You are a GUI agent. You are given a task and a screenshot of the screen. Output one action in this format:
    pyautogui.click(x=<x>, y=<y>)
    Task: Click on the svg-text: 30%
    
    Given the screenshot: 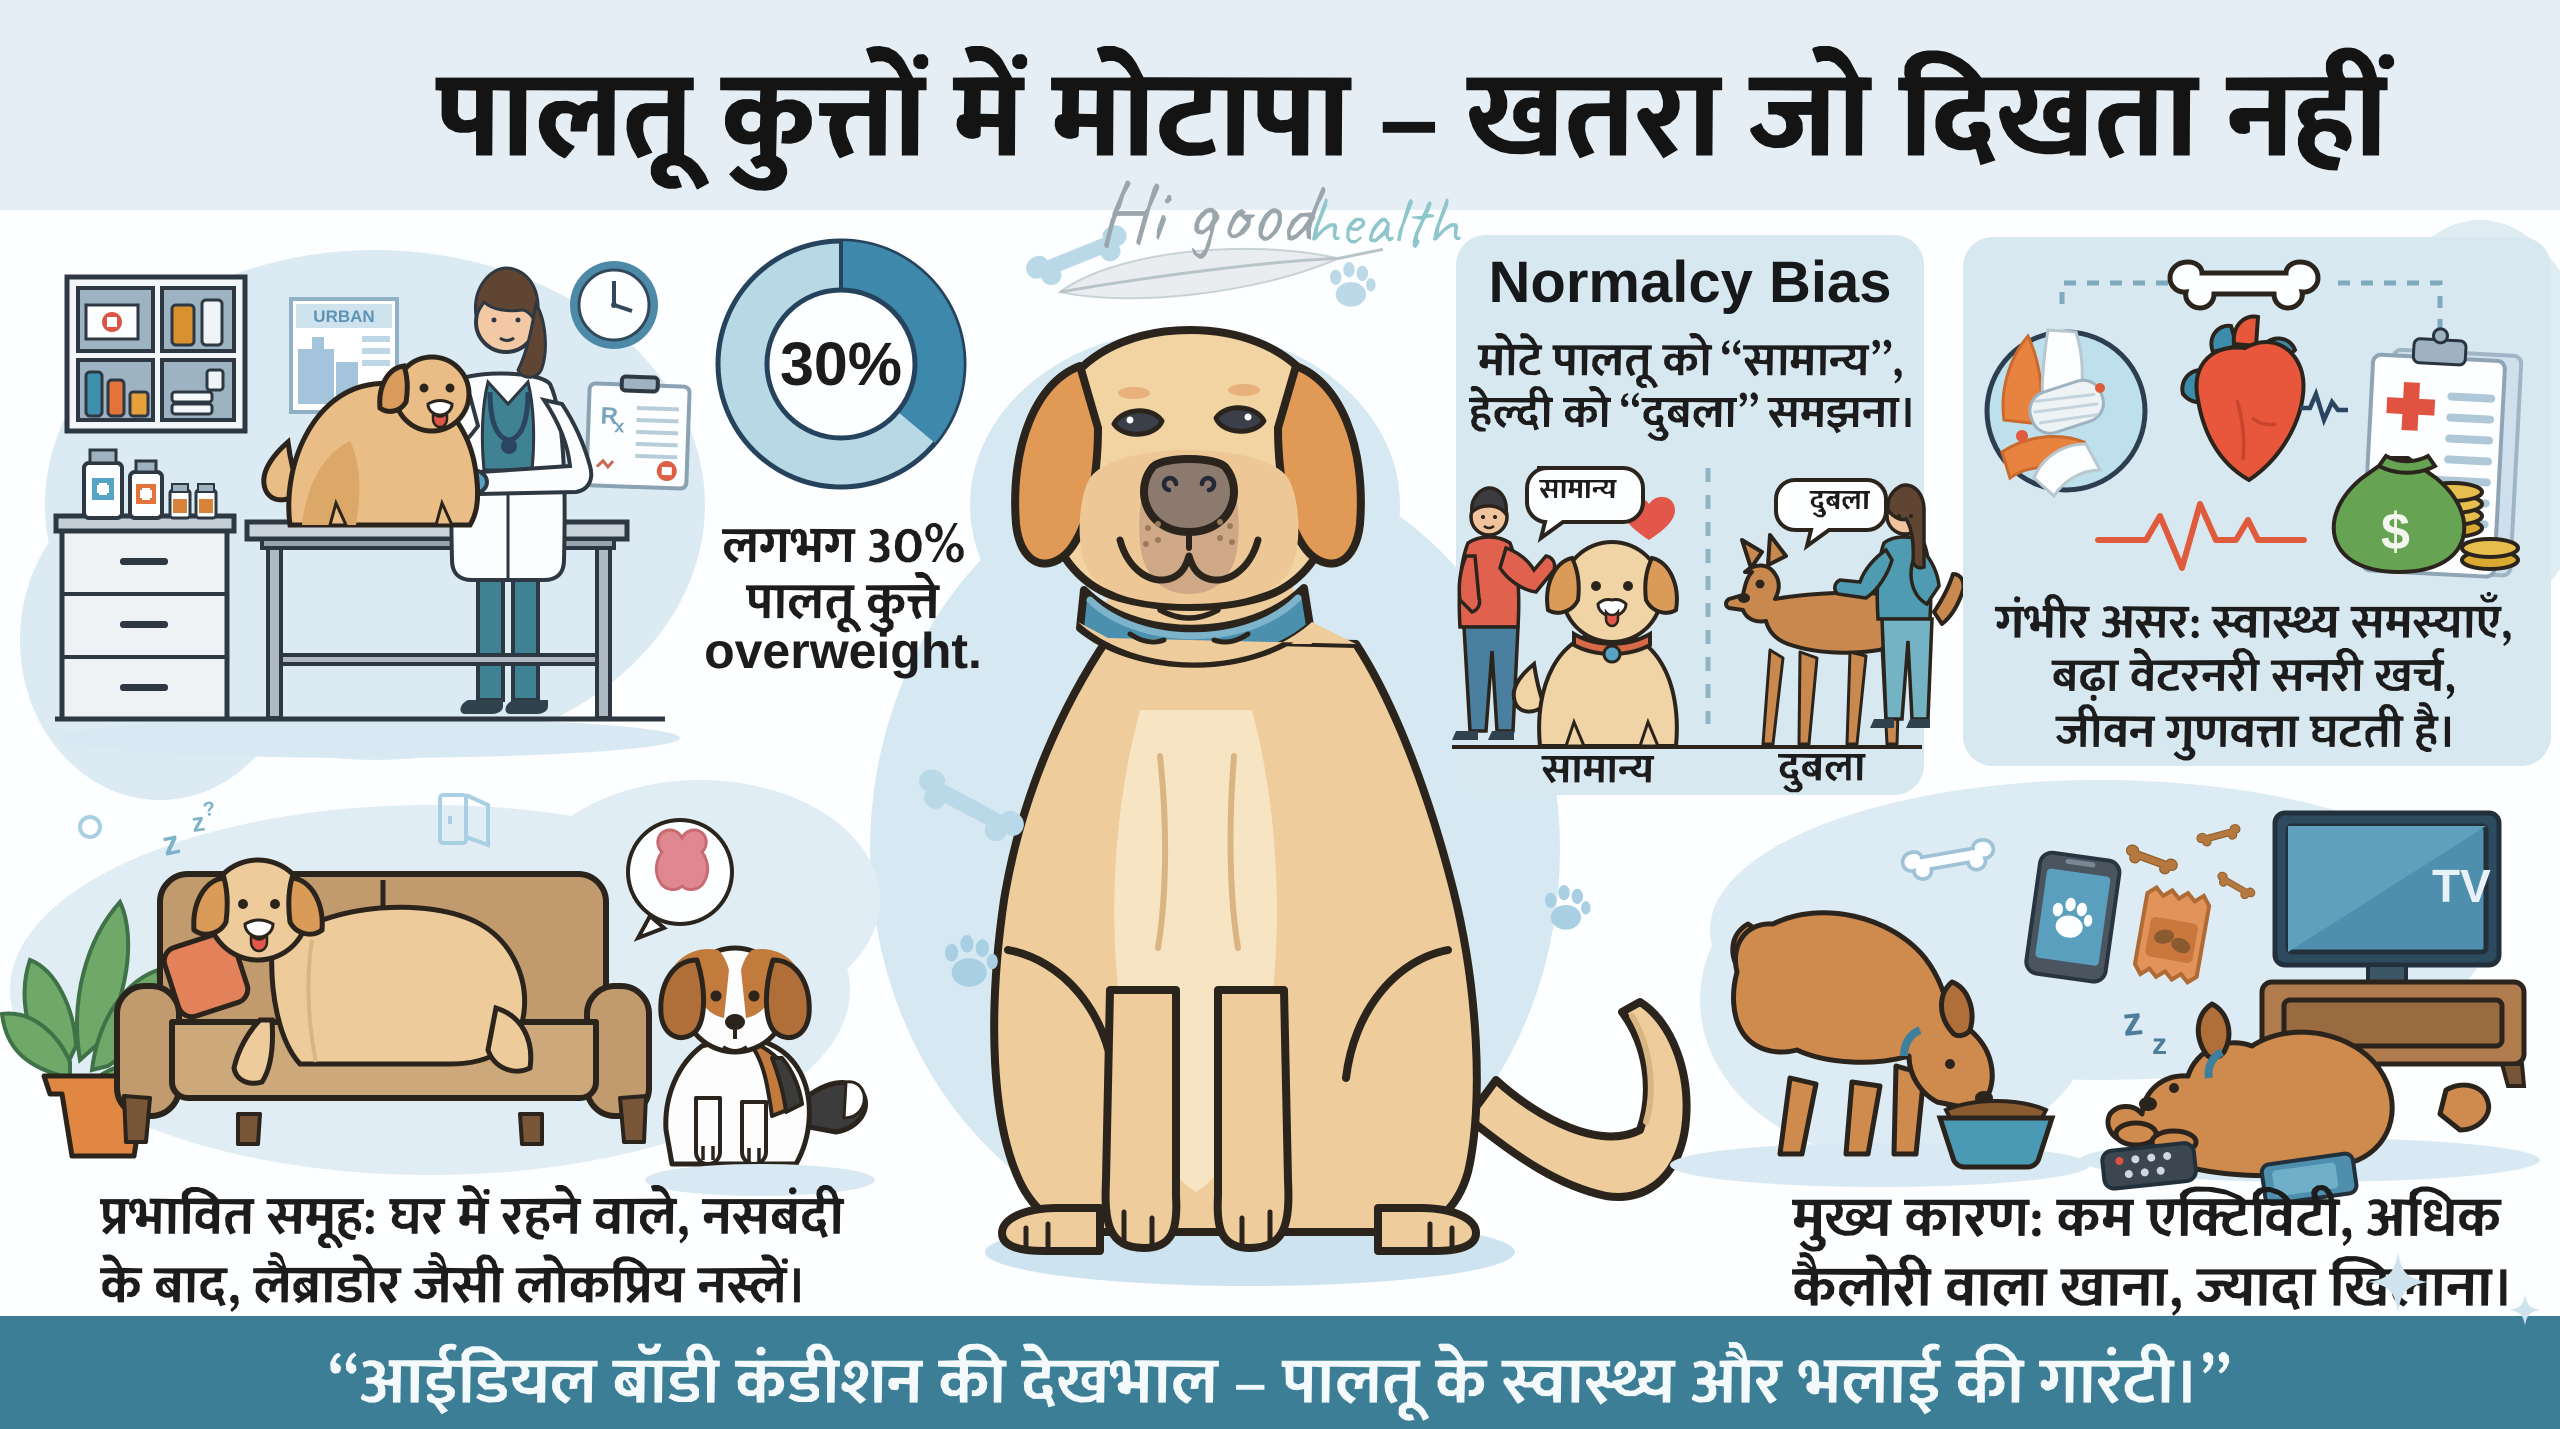 What is the action you would take?
    pyautogui.click(x=841, y=364)
    